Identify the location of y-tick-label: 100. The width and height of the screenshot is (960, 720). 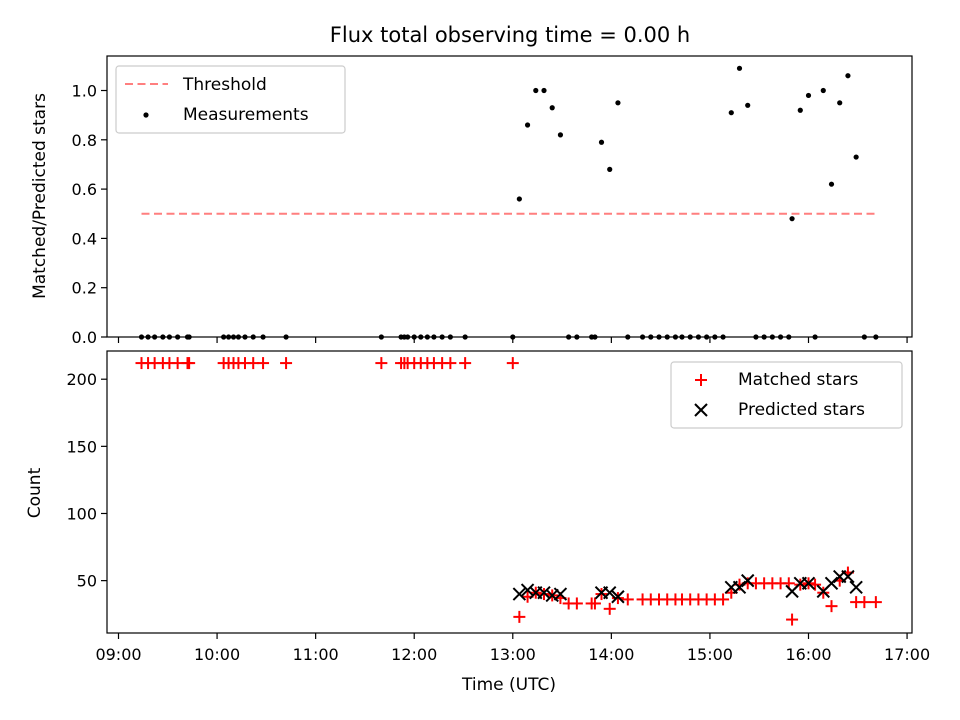
(81, 513).